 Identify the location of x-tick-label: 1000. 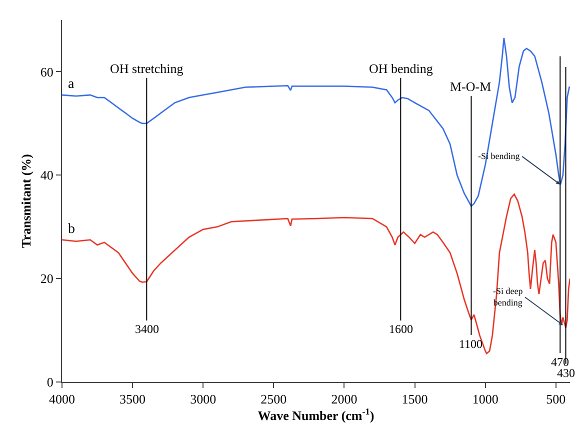
(485, 399).